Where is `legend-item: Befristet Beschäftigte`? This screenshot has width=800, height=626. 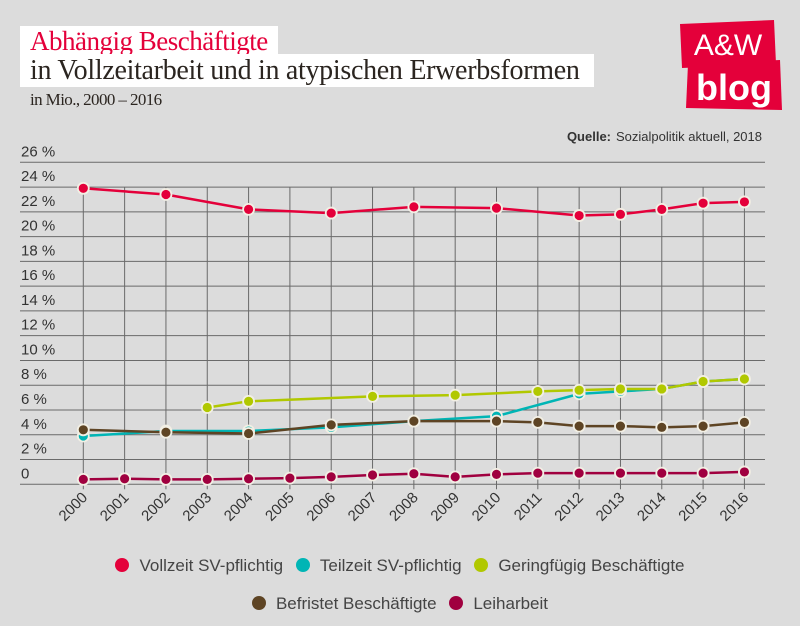 legend-item: Befristet Beschäftigte is located at coordinates (344, 604).